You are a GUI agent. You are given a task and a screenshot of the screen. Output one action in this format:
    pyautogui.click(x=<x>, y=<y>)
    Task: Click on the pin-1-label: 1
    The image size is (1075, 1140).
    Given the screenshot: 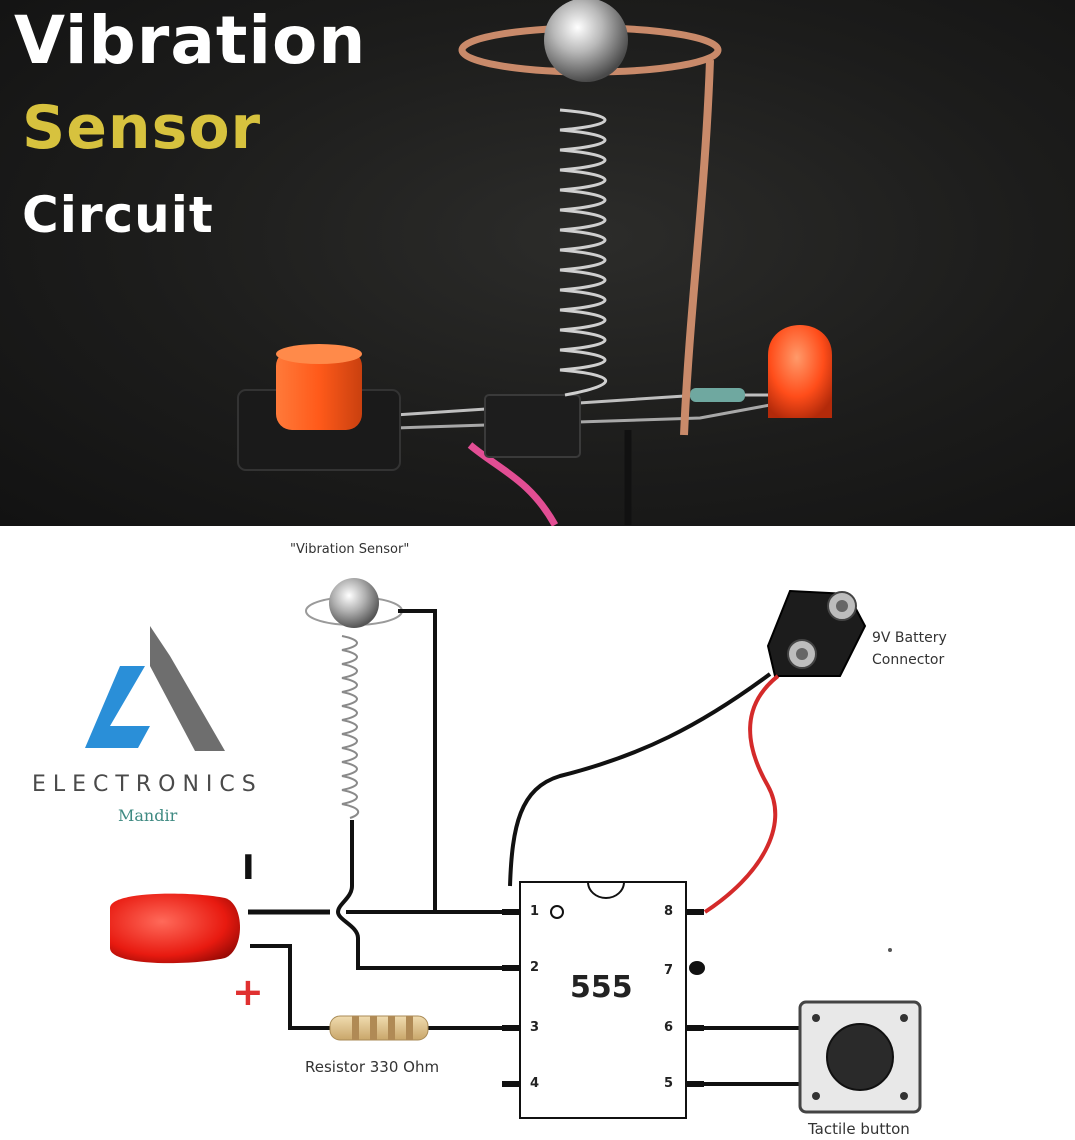 What is the action you would take?
    pyautogui.click(x=535, y=911)
    